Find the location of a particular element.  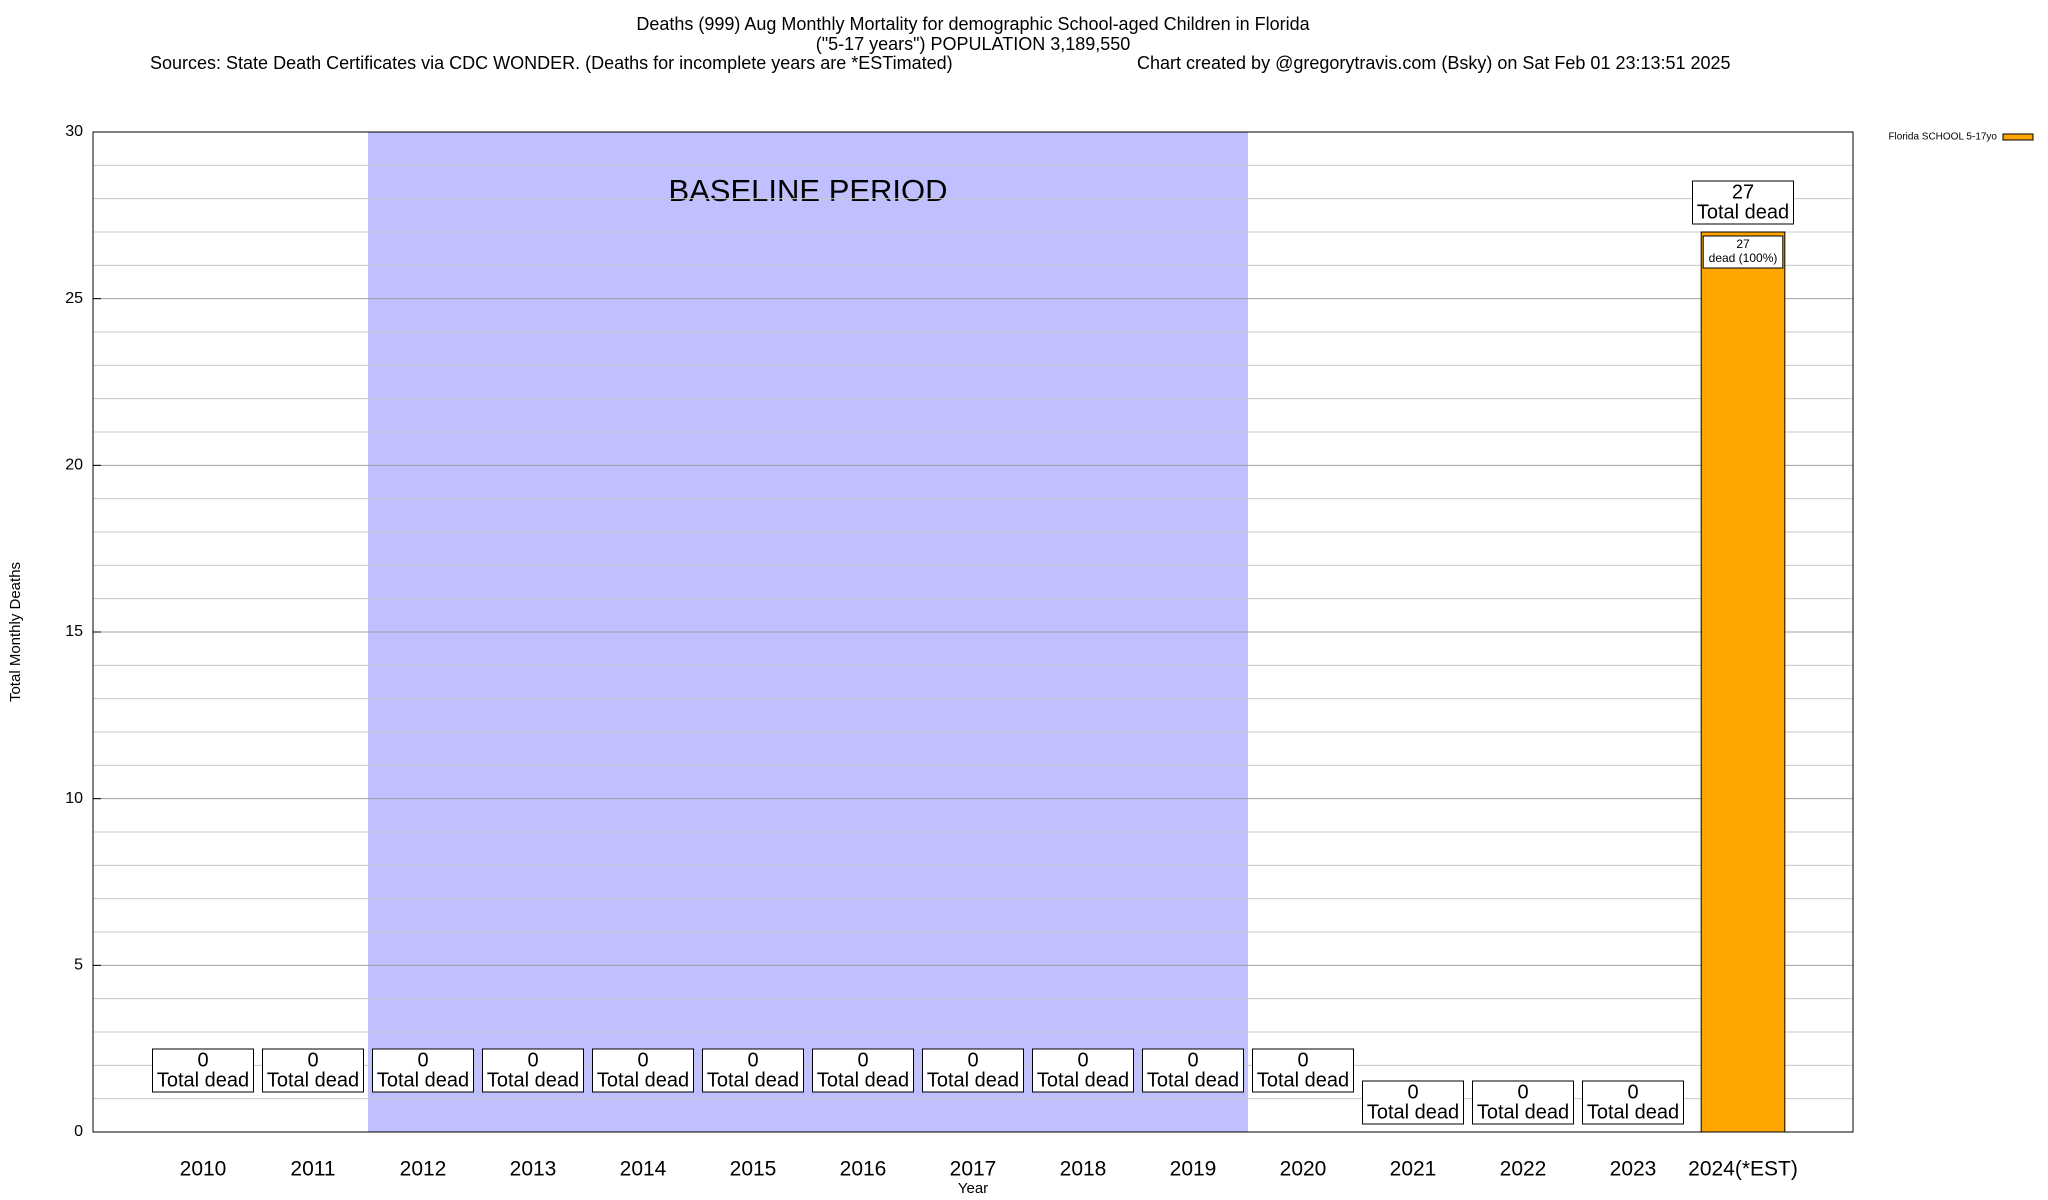

y-tick-label: 25 is located at coordinates (74, 298).